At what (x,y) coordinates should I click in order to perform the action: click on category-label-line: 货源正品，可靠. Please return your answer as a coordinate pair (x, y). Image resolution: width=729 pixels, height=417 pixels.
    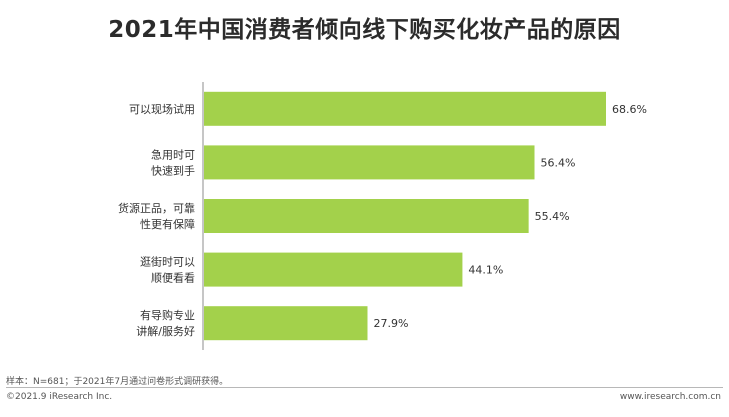
    Looking at the image, I should click on (156, 208).